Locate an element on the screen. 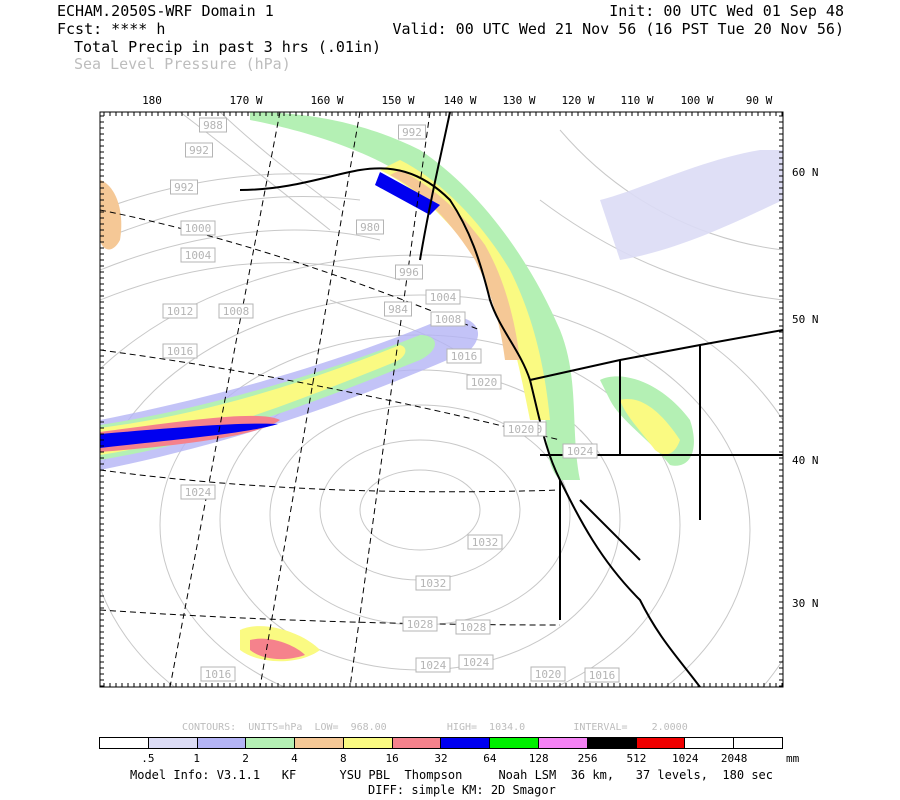  precip-color-legend is located at coordinates (441, 743).